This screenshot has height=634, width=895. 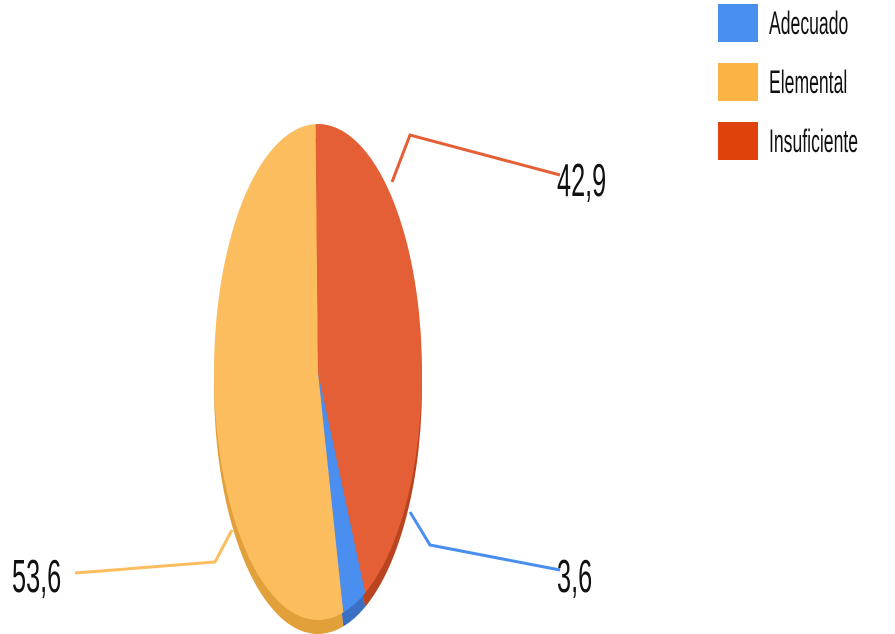 I want to click on legend: Adecuado Elemental Insuficiente, so click(x=806, y=92).